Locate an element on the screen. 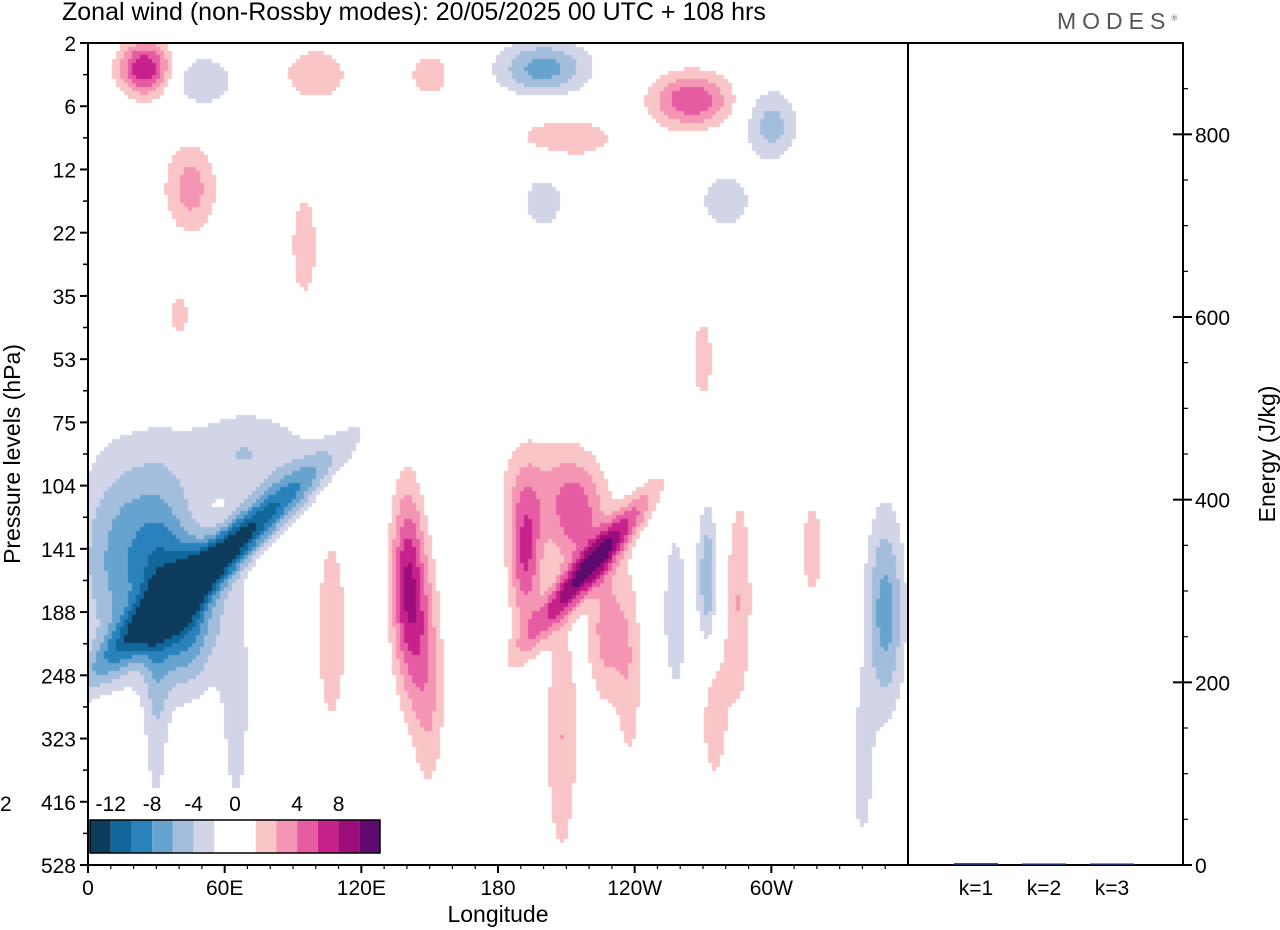 The image size is (1280, 930). y-tick-label: 53 is located at coordinates (64, 360).